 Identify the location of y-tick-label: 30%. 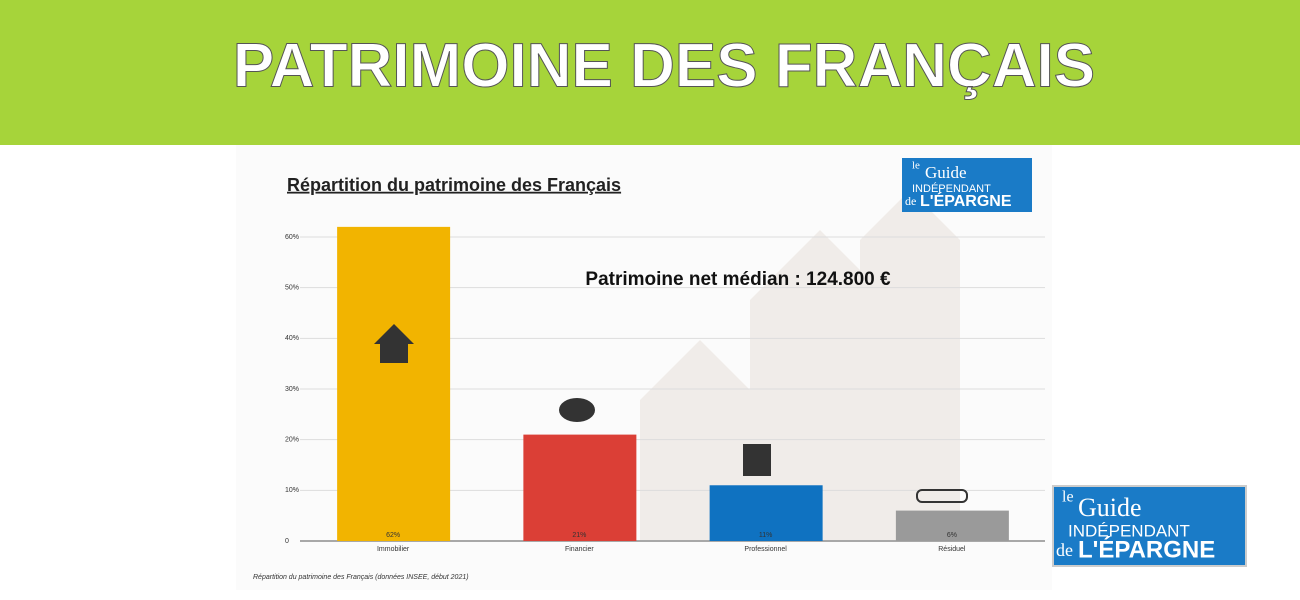
(292, 389).